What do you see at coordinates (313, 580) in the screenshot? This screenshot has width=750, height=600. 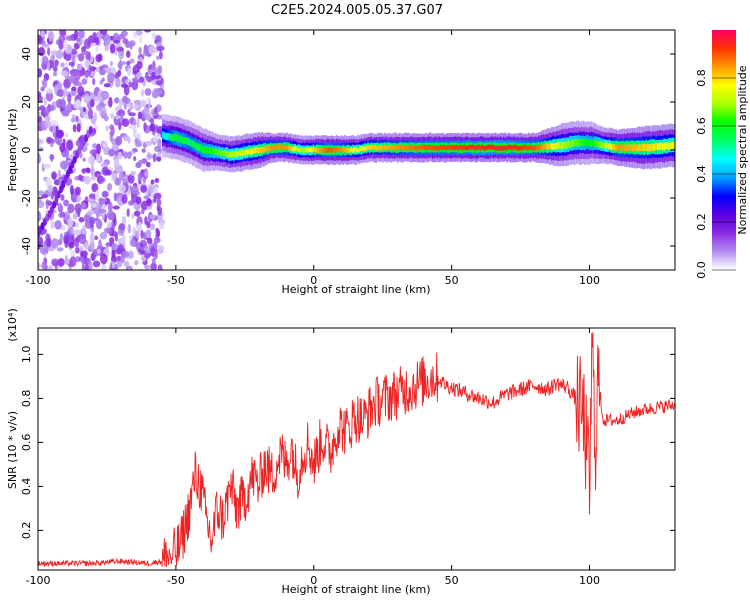 I see `x-tick-label: 0` at bounding box center [313, 580].